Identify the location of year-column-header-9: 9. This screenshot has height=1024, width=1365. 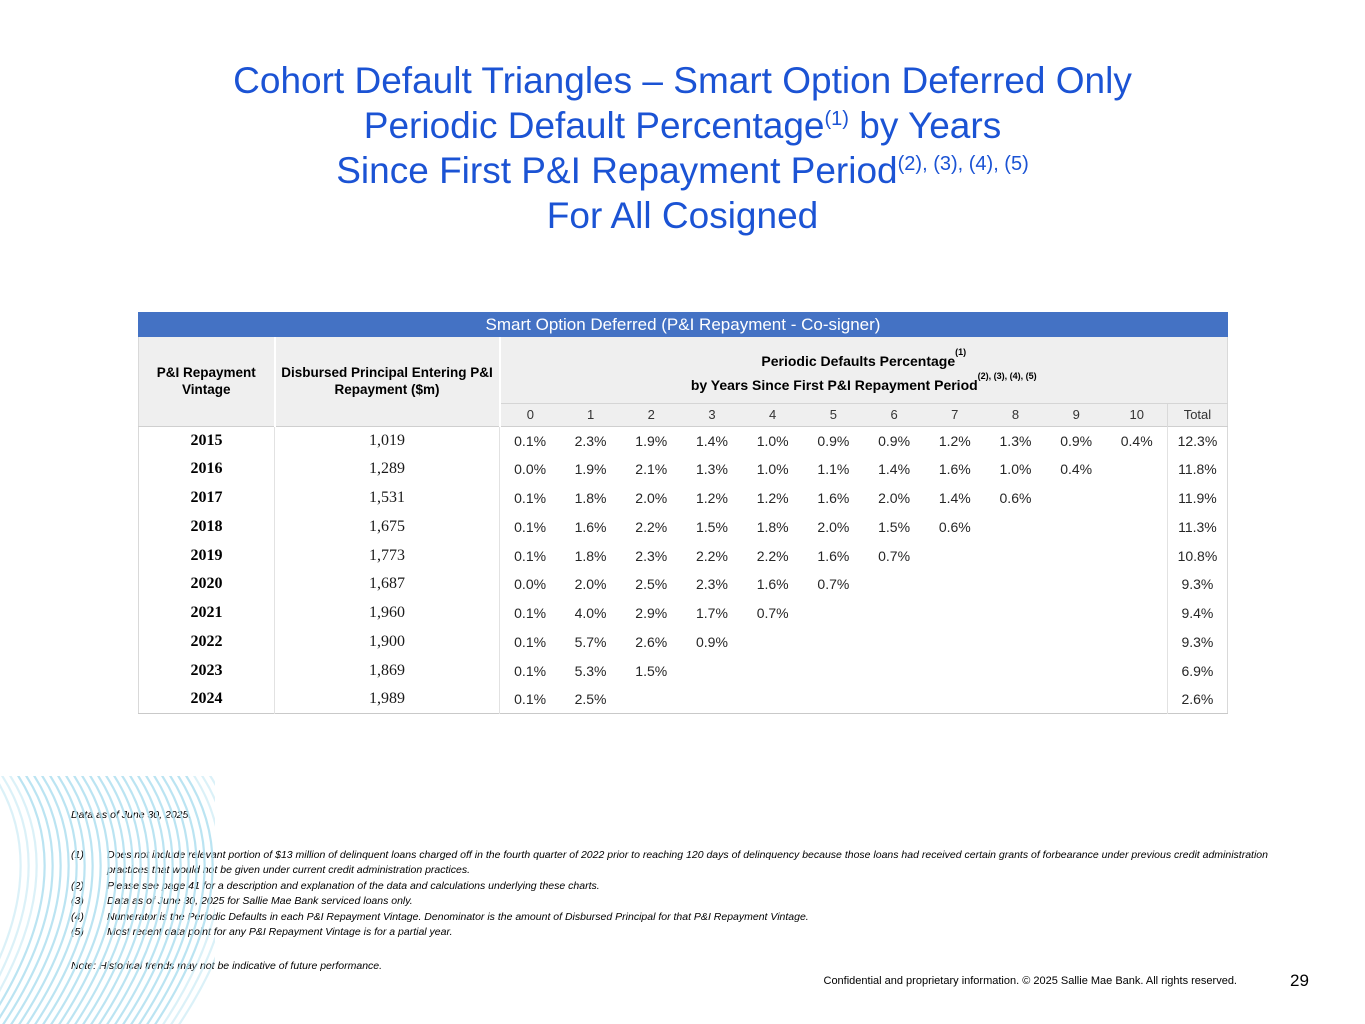
(1076, 414).